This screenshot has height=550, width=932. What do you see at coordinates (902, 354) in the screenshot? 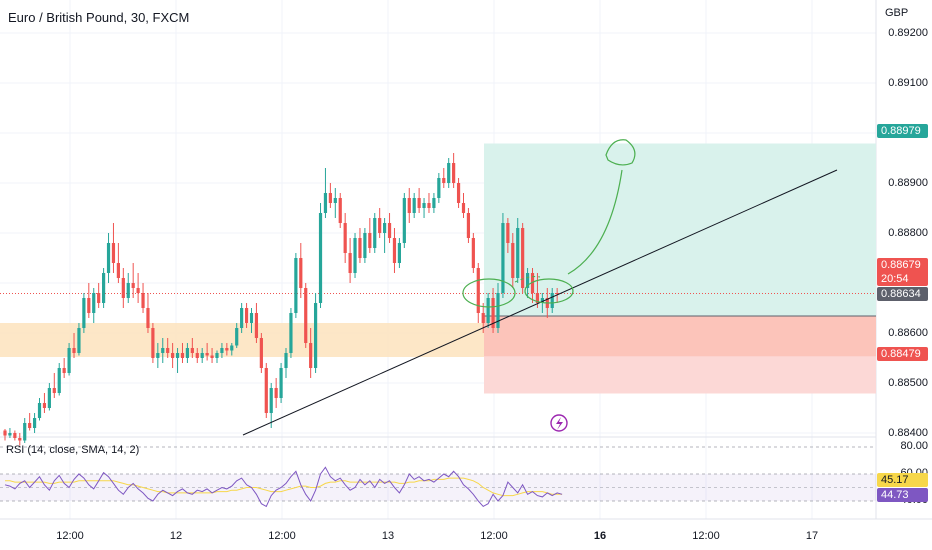
I see `stop-price-tag: 0.88479` at bounding box center [902, 354].